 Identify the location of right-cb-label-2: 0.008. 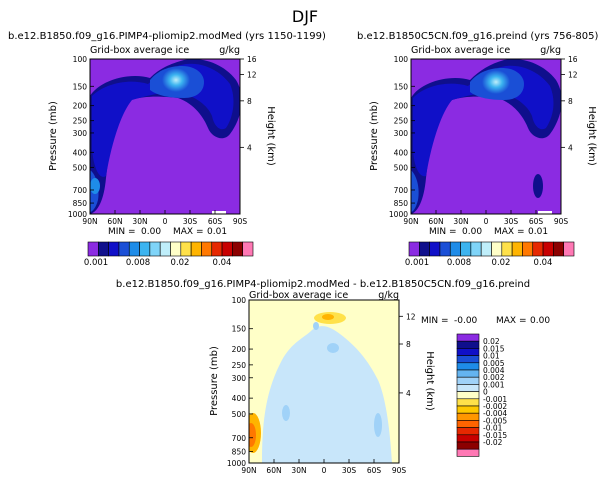
(459, 263).